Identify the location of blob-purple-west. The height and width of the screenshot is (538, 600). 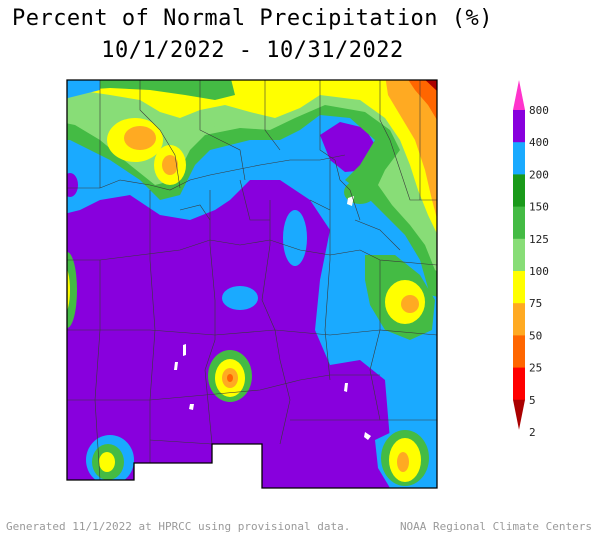
(72, 185).